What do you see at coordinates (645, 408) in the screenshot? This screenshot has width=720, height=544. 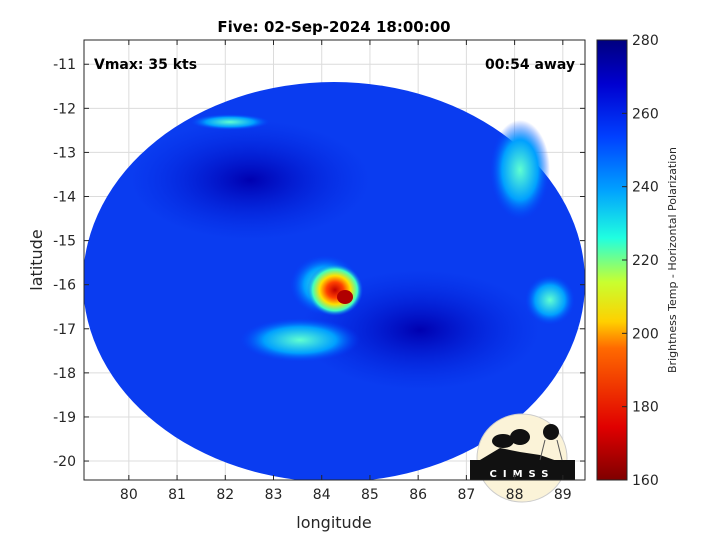 I see `colorbar-tick-label: 180` at bounding box center [645, 408].